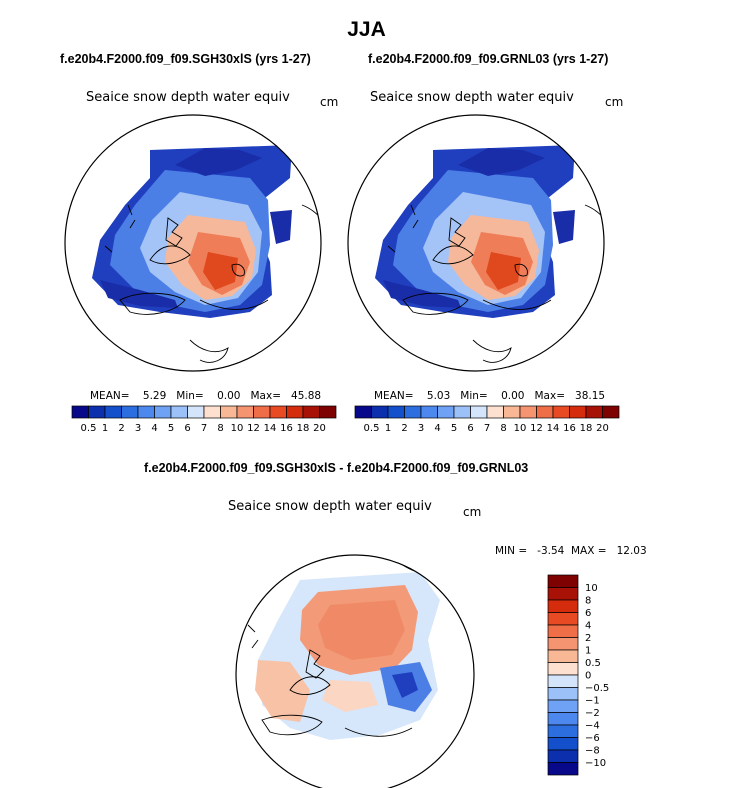 The image size is (733, 788). Describe the element at coordinates (571, 551) in the screenshot. I see `diff-minmax: MIN = -3.54 MAX = 12.03` at that location.